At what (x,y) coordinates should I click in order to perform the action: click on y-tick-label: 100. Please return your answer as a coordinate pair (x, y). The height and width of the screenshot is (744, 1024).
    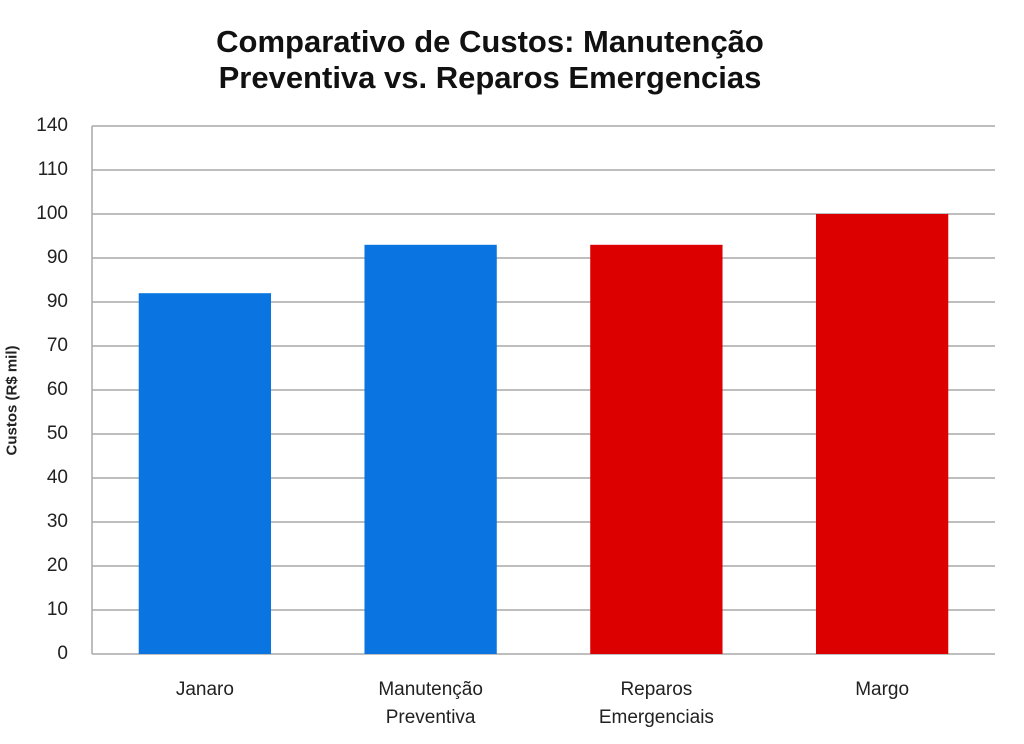
    Looking at the image, I should click on (52, 213).